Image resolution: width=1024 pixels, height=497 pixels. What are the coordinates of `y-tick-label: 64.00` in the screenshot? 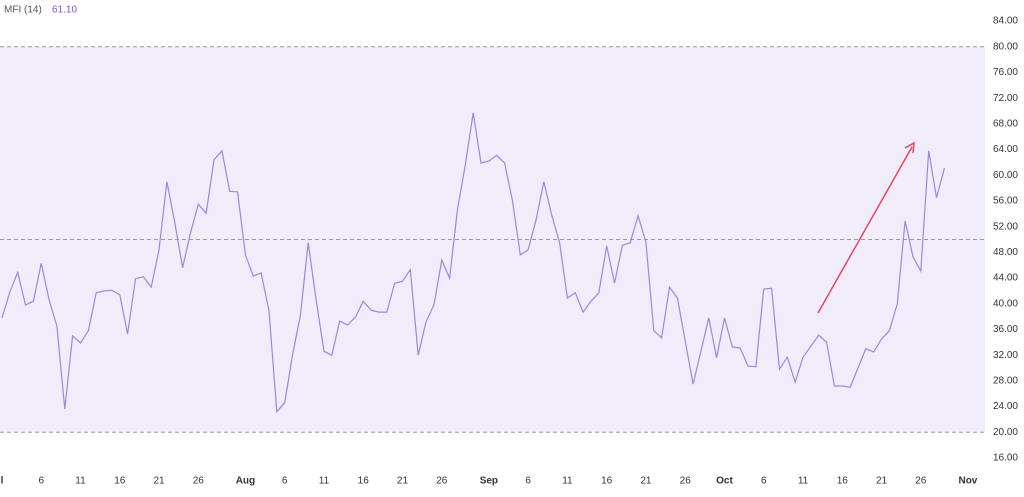 It's located at (1005, 149).